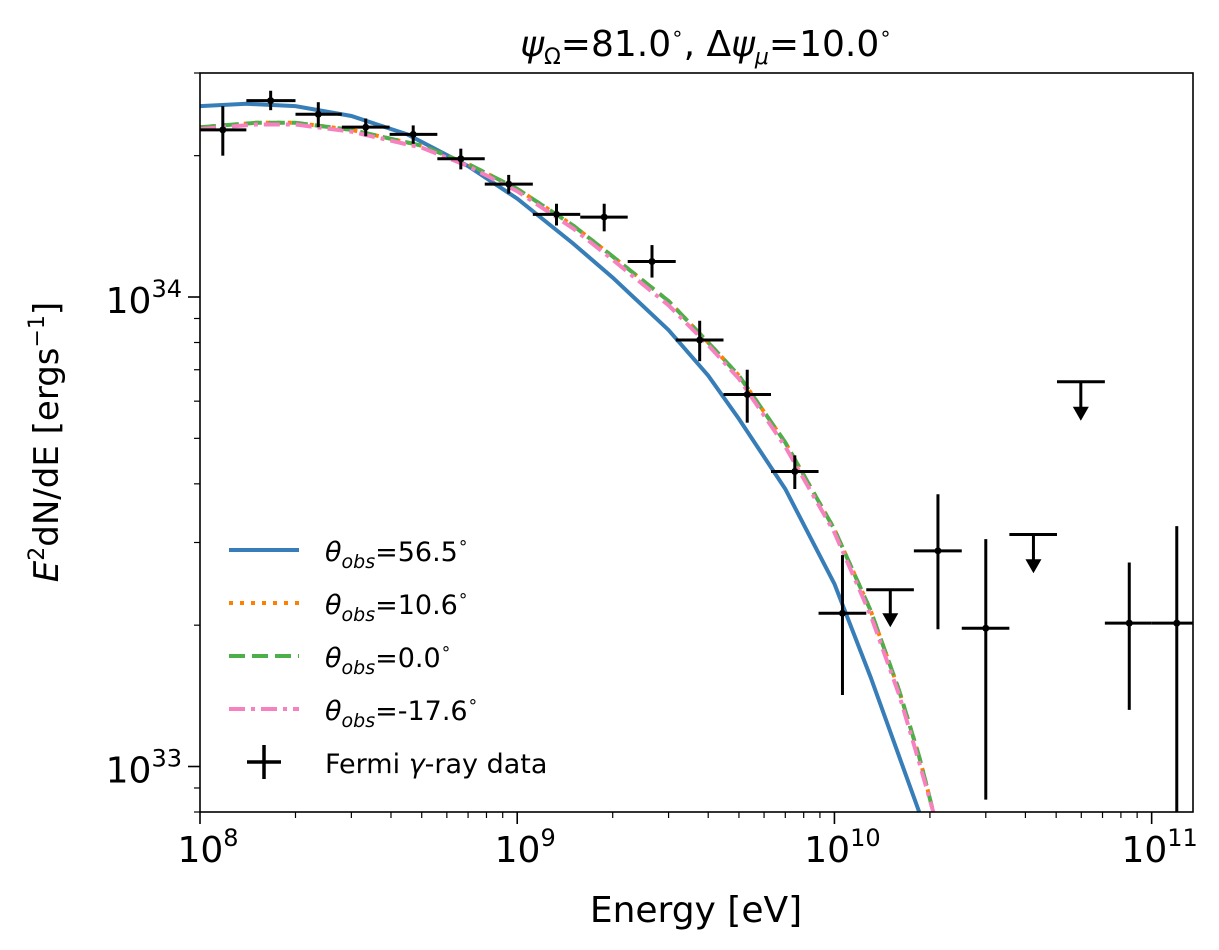 This screenshot has height=950, width=1219. What do you see at coordinates (397, 606) in the screenshot?
I see `legend-label-theta-10-6: θobs=10.6∘` at bounding box center [397, 606].